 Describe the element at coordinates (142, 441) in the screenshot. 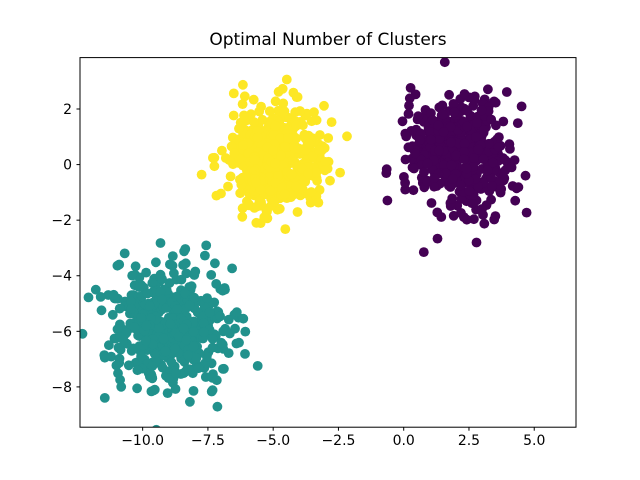

I see `x-tick-label: −10.0` at that location.